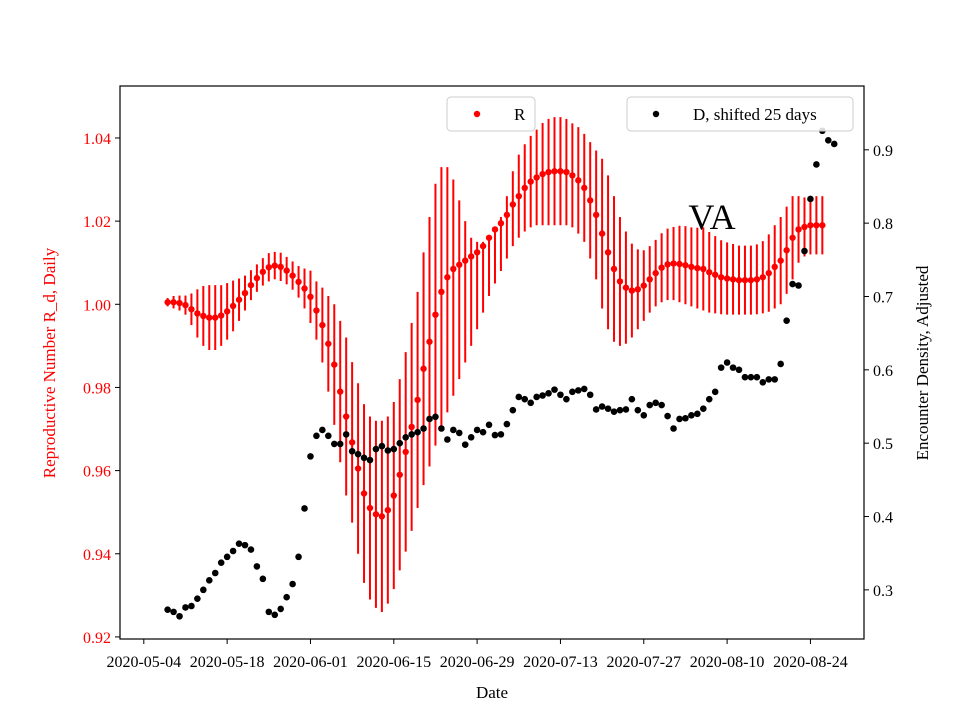 Image resolution: width=960 pixels, height=720 pixels. Describe the element at coordinates (727, 662) in the screenshot. I see `x-tick-label: 2020-08-10` at that location.